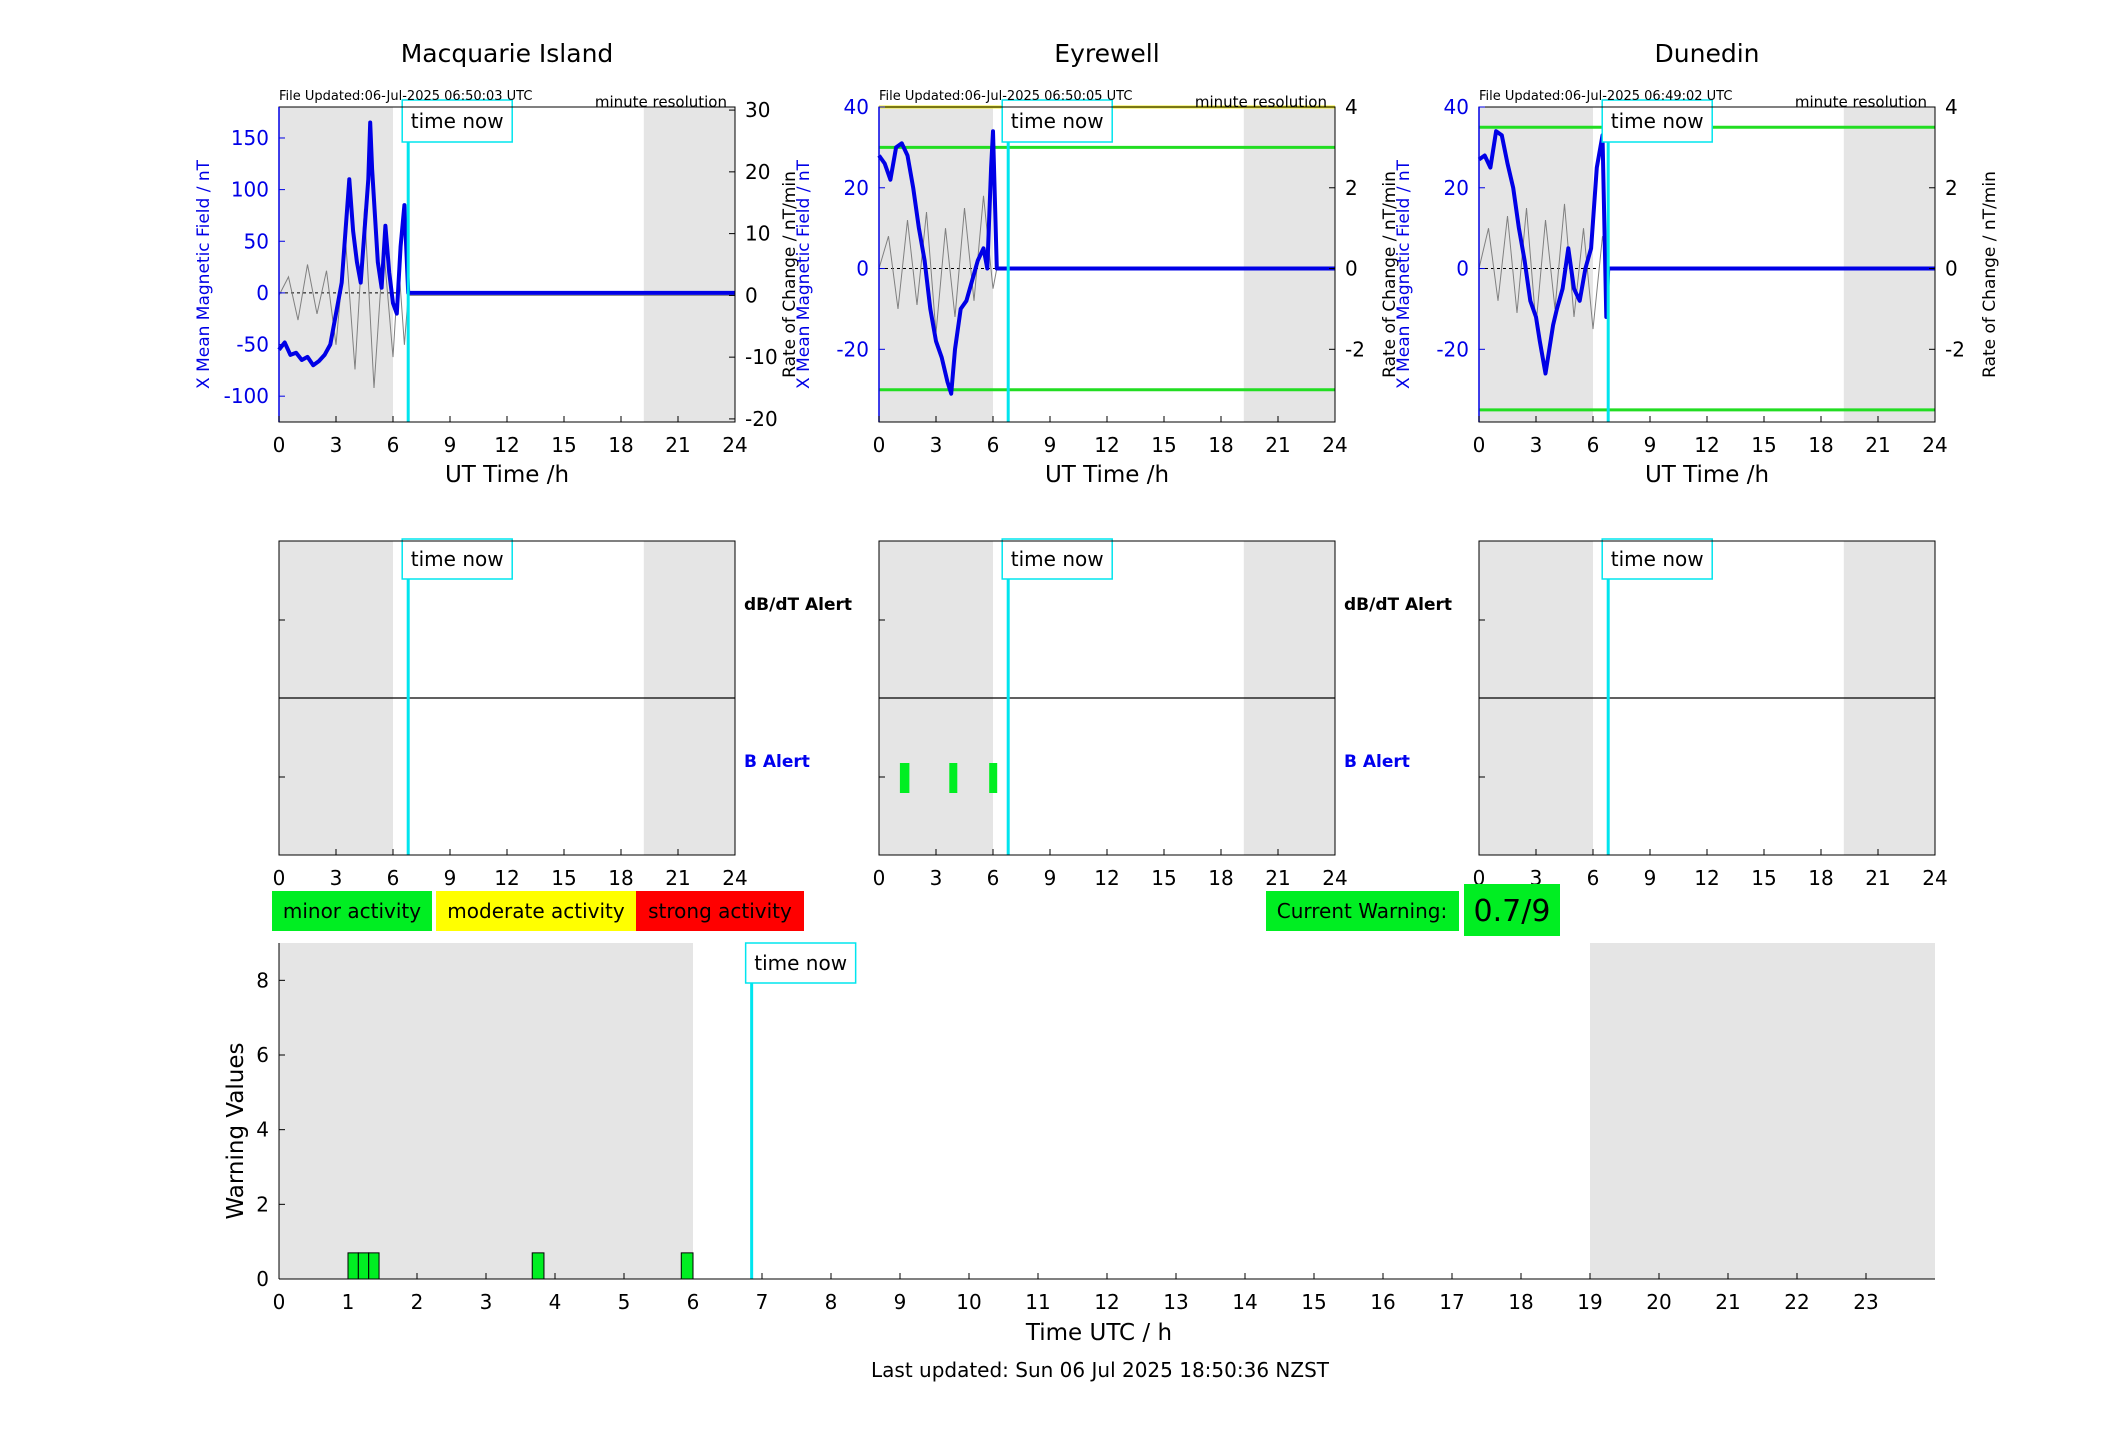 This screenshot has width=2117, height=1437. What do you see at coordinates (536, 911) in the screenshot?
I see `legend-moderate-swatch` at bounding box center [536, 911].